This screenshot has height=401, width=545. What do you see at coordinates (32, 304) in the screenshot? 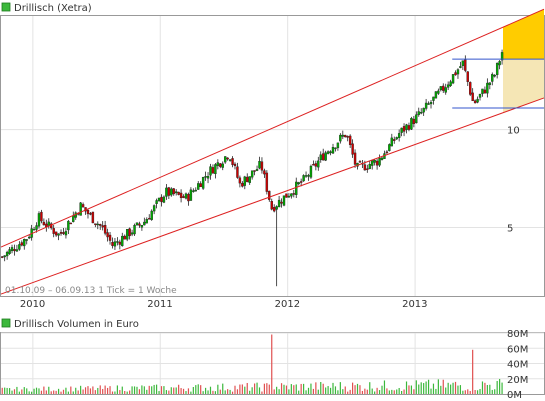
I see `x-tick-label: 2010` at bounding box center [32, 304].